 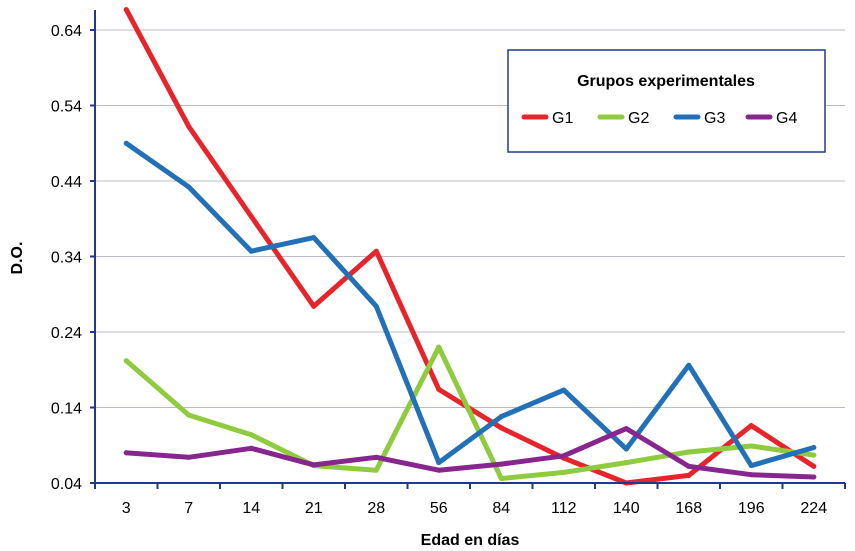 I want to click on legend-label-g4: G4, so click(x=786, y=118).